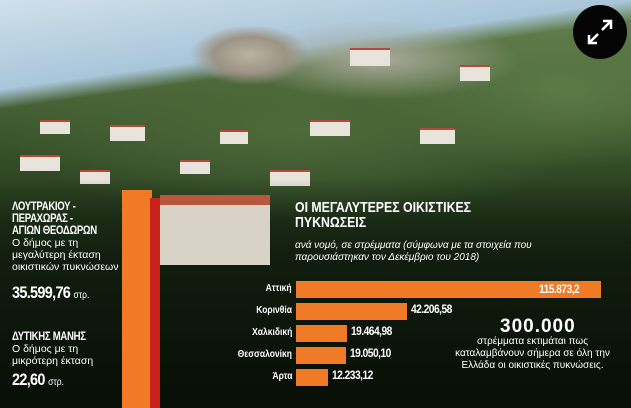 The height and width of the screenshot is (408, 631). I want to click on smallest-municipality-value: 22,60 στρ., so click(38, 379).